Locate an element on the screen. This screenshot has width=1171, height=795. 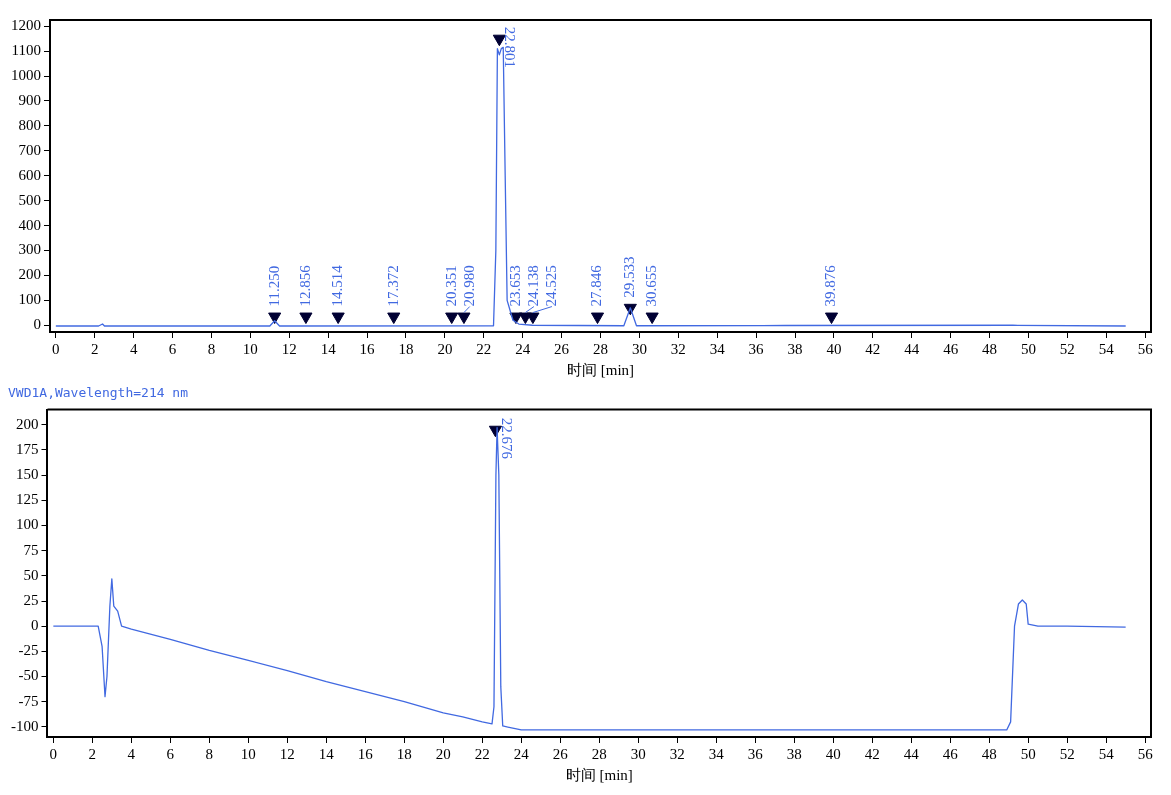
annotation: 39.876 is located at coordinates (830, 285).